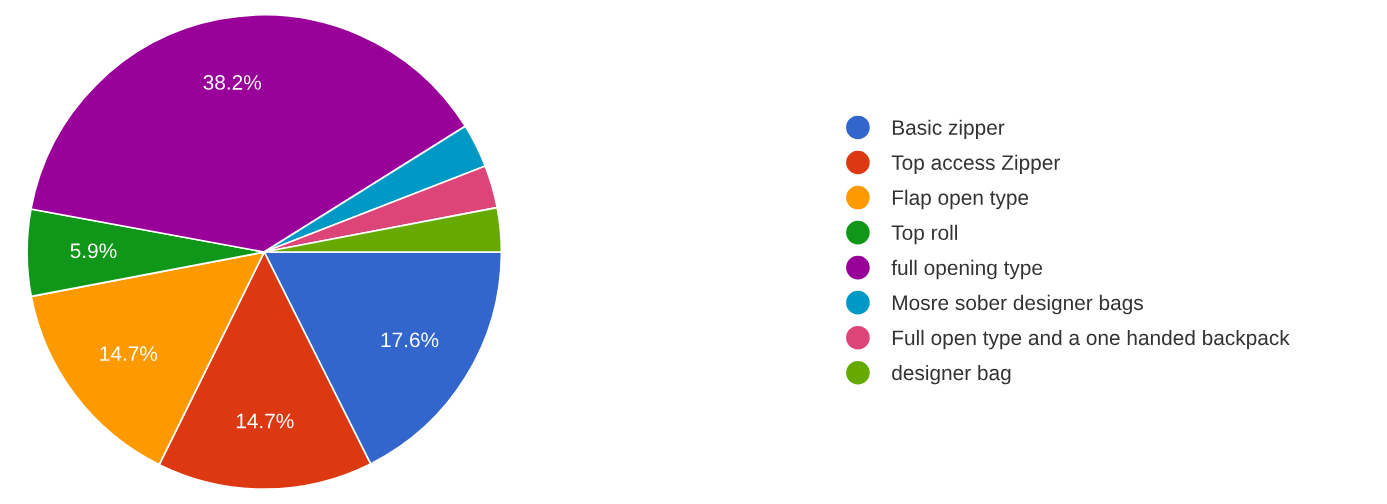 Image resolution: width=1387 pixels, height=504 pixels. Describe the element at coordinates (924, 234) in the screenshot. I see `legend-label: Top roll` at that location.